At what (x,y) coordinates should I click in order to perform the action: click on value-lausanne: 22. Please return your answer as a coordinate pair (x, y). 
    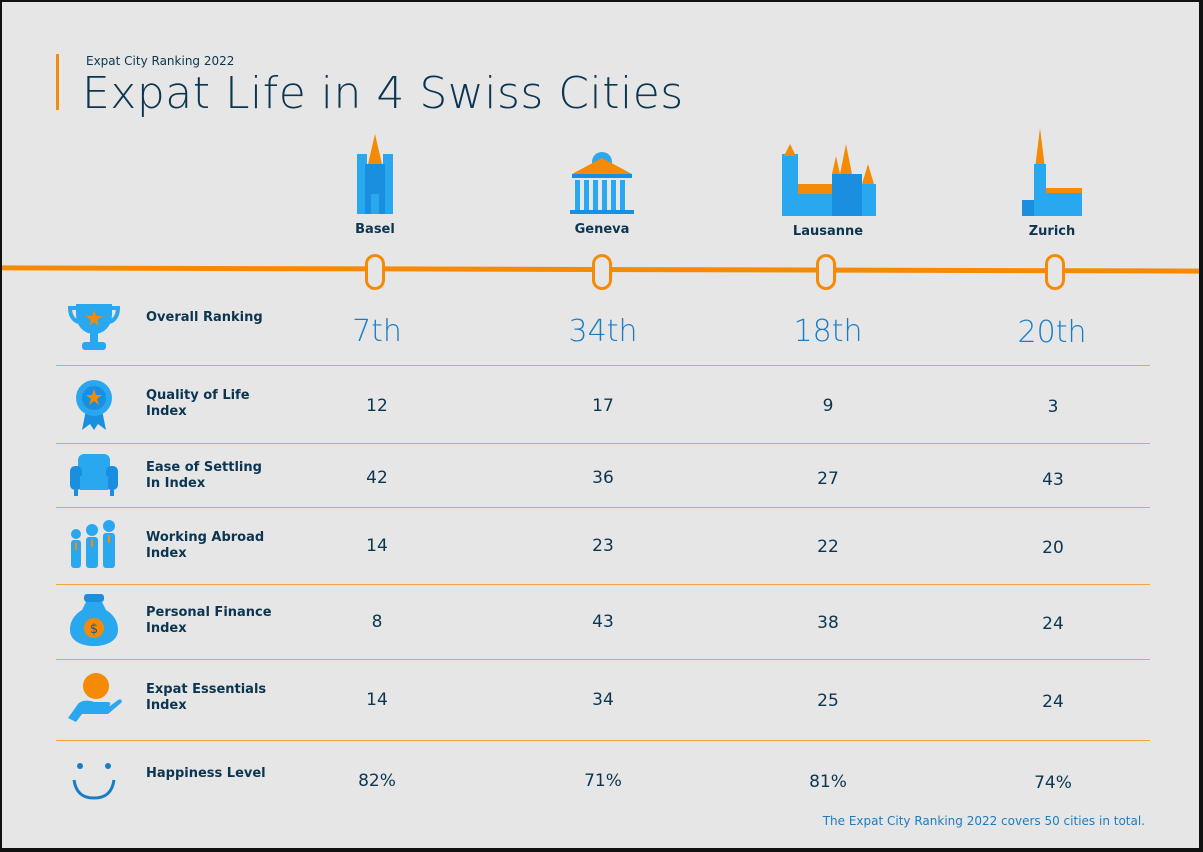
    Looking at the image, I should click on (828, 547).